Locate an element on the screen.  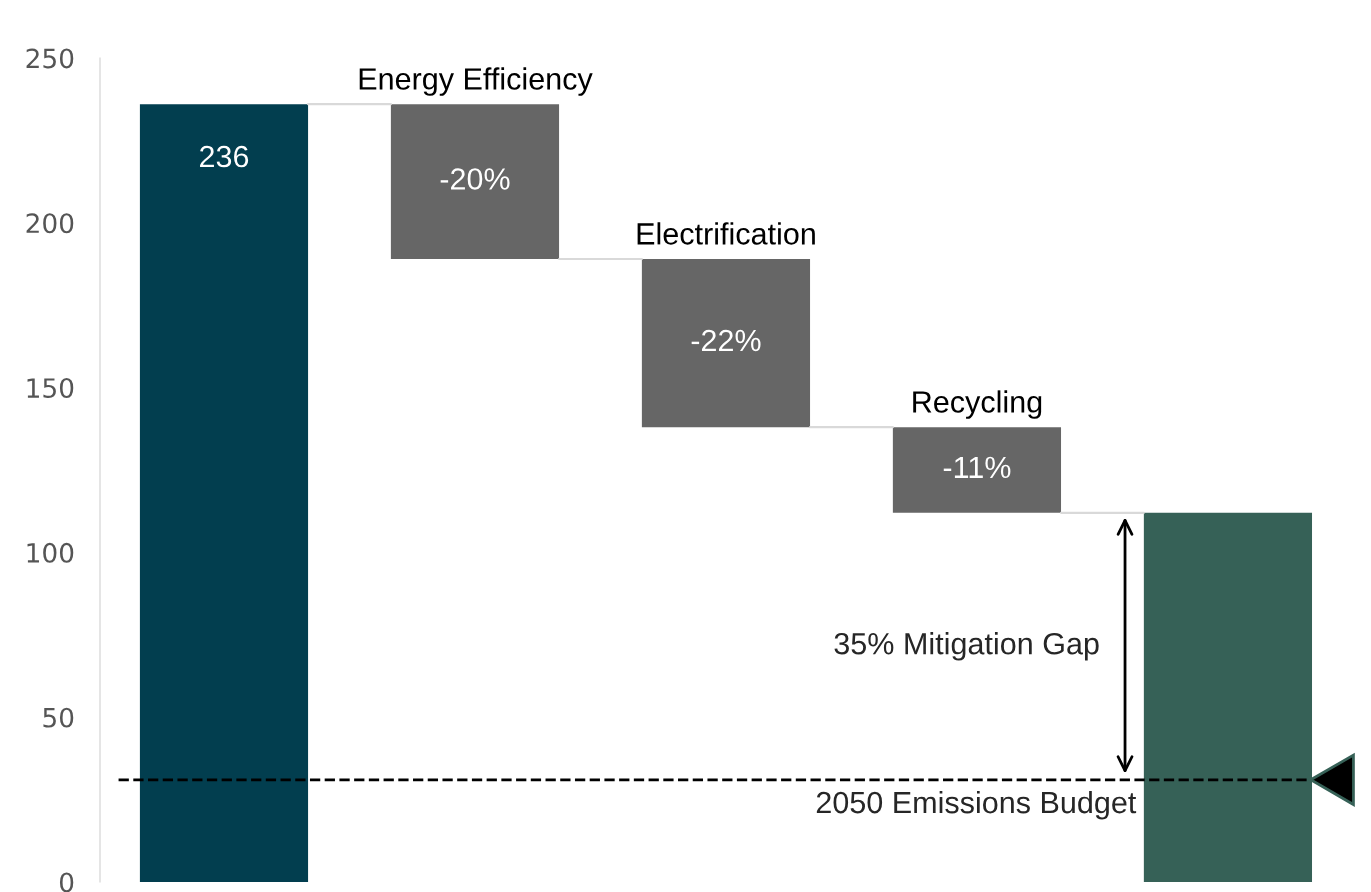
y-tick-label: 200 is located at coordinates (50, 223).